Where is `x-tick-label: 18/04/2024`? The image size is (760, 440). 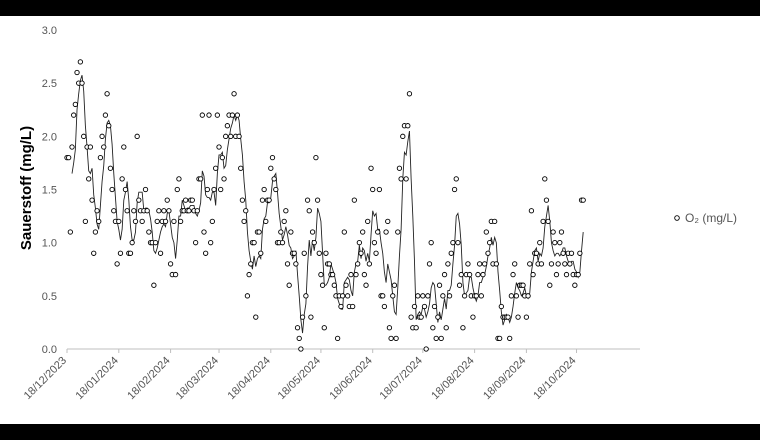 x-tick-label: 18/04/2024 is located at coordinates (249, 378).